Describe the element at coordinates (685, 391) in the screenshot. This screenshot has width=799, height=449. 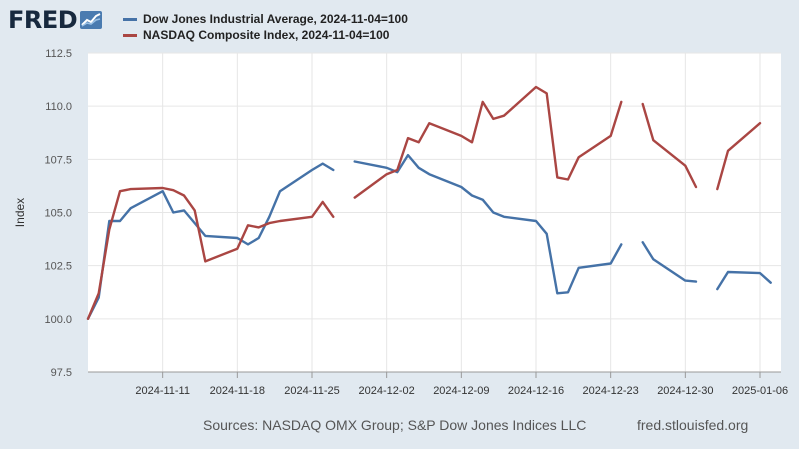
I see `x-tick-label: 2024-12-30` at that location.